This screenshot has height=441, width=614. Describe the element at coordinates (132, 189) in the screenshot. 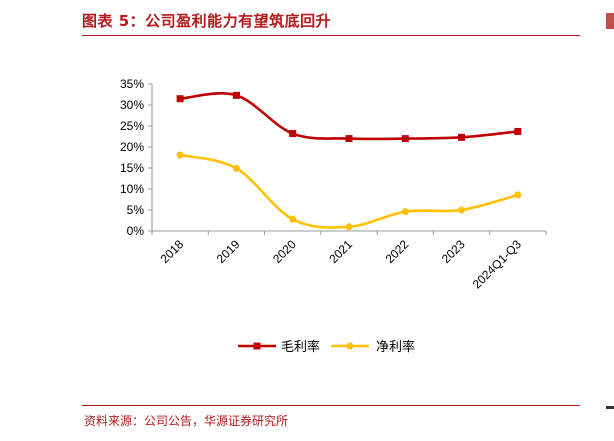

I see `y-tick-label: 10%` at that location.